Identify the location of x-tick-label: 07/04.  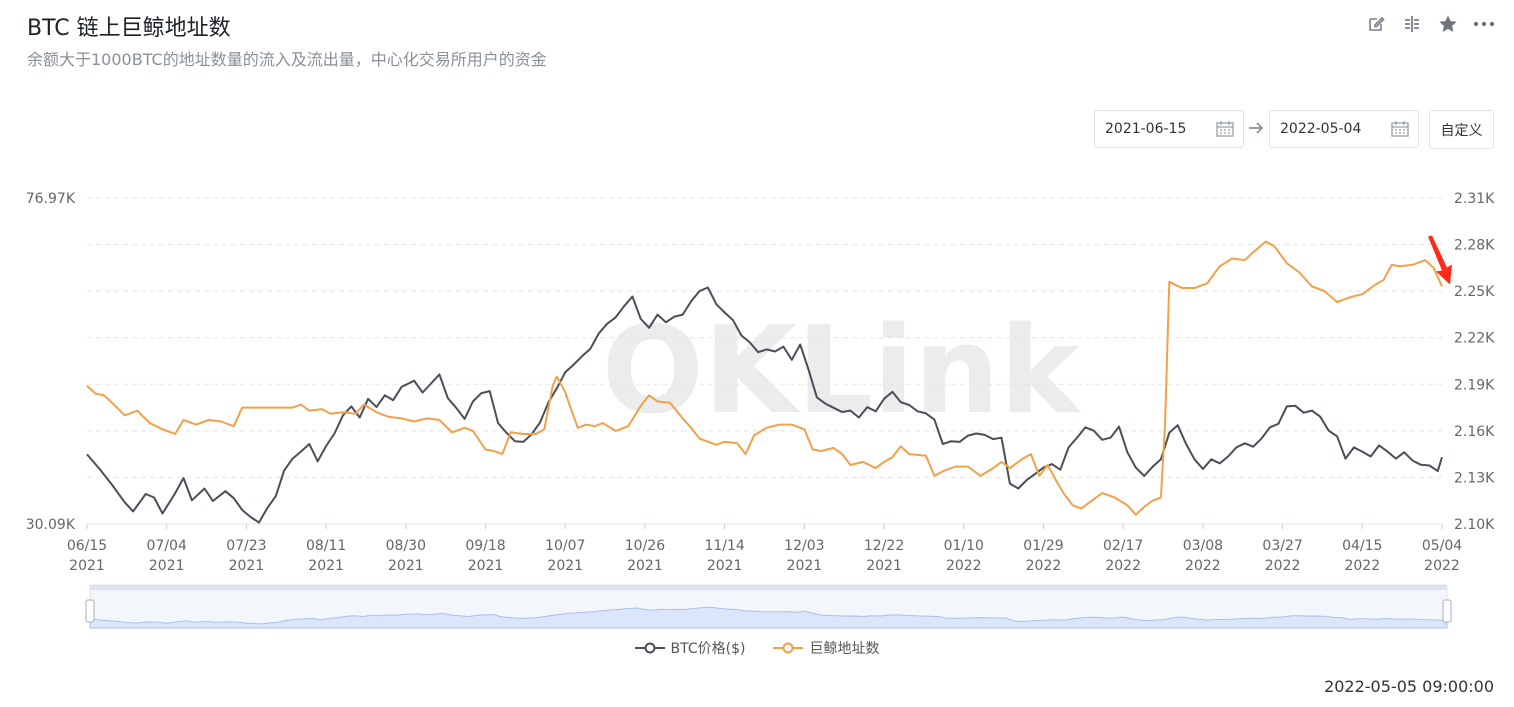
(167, 546).